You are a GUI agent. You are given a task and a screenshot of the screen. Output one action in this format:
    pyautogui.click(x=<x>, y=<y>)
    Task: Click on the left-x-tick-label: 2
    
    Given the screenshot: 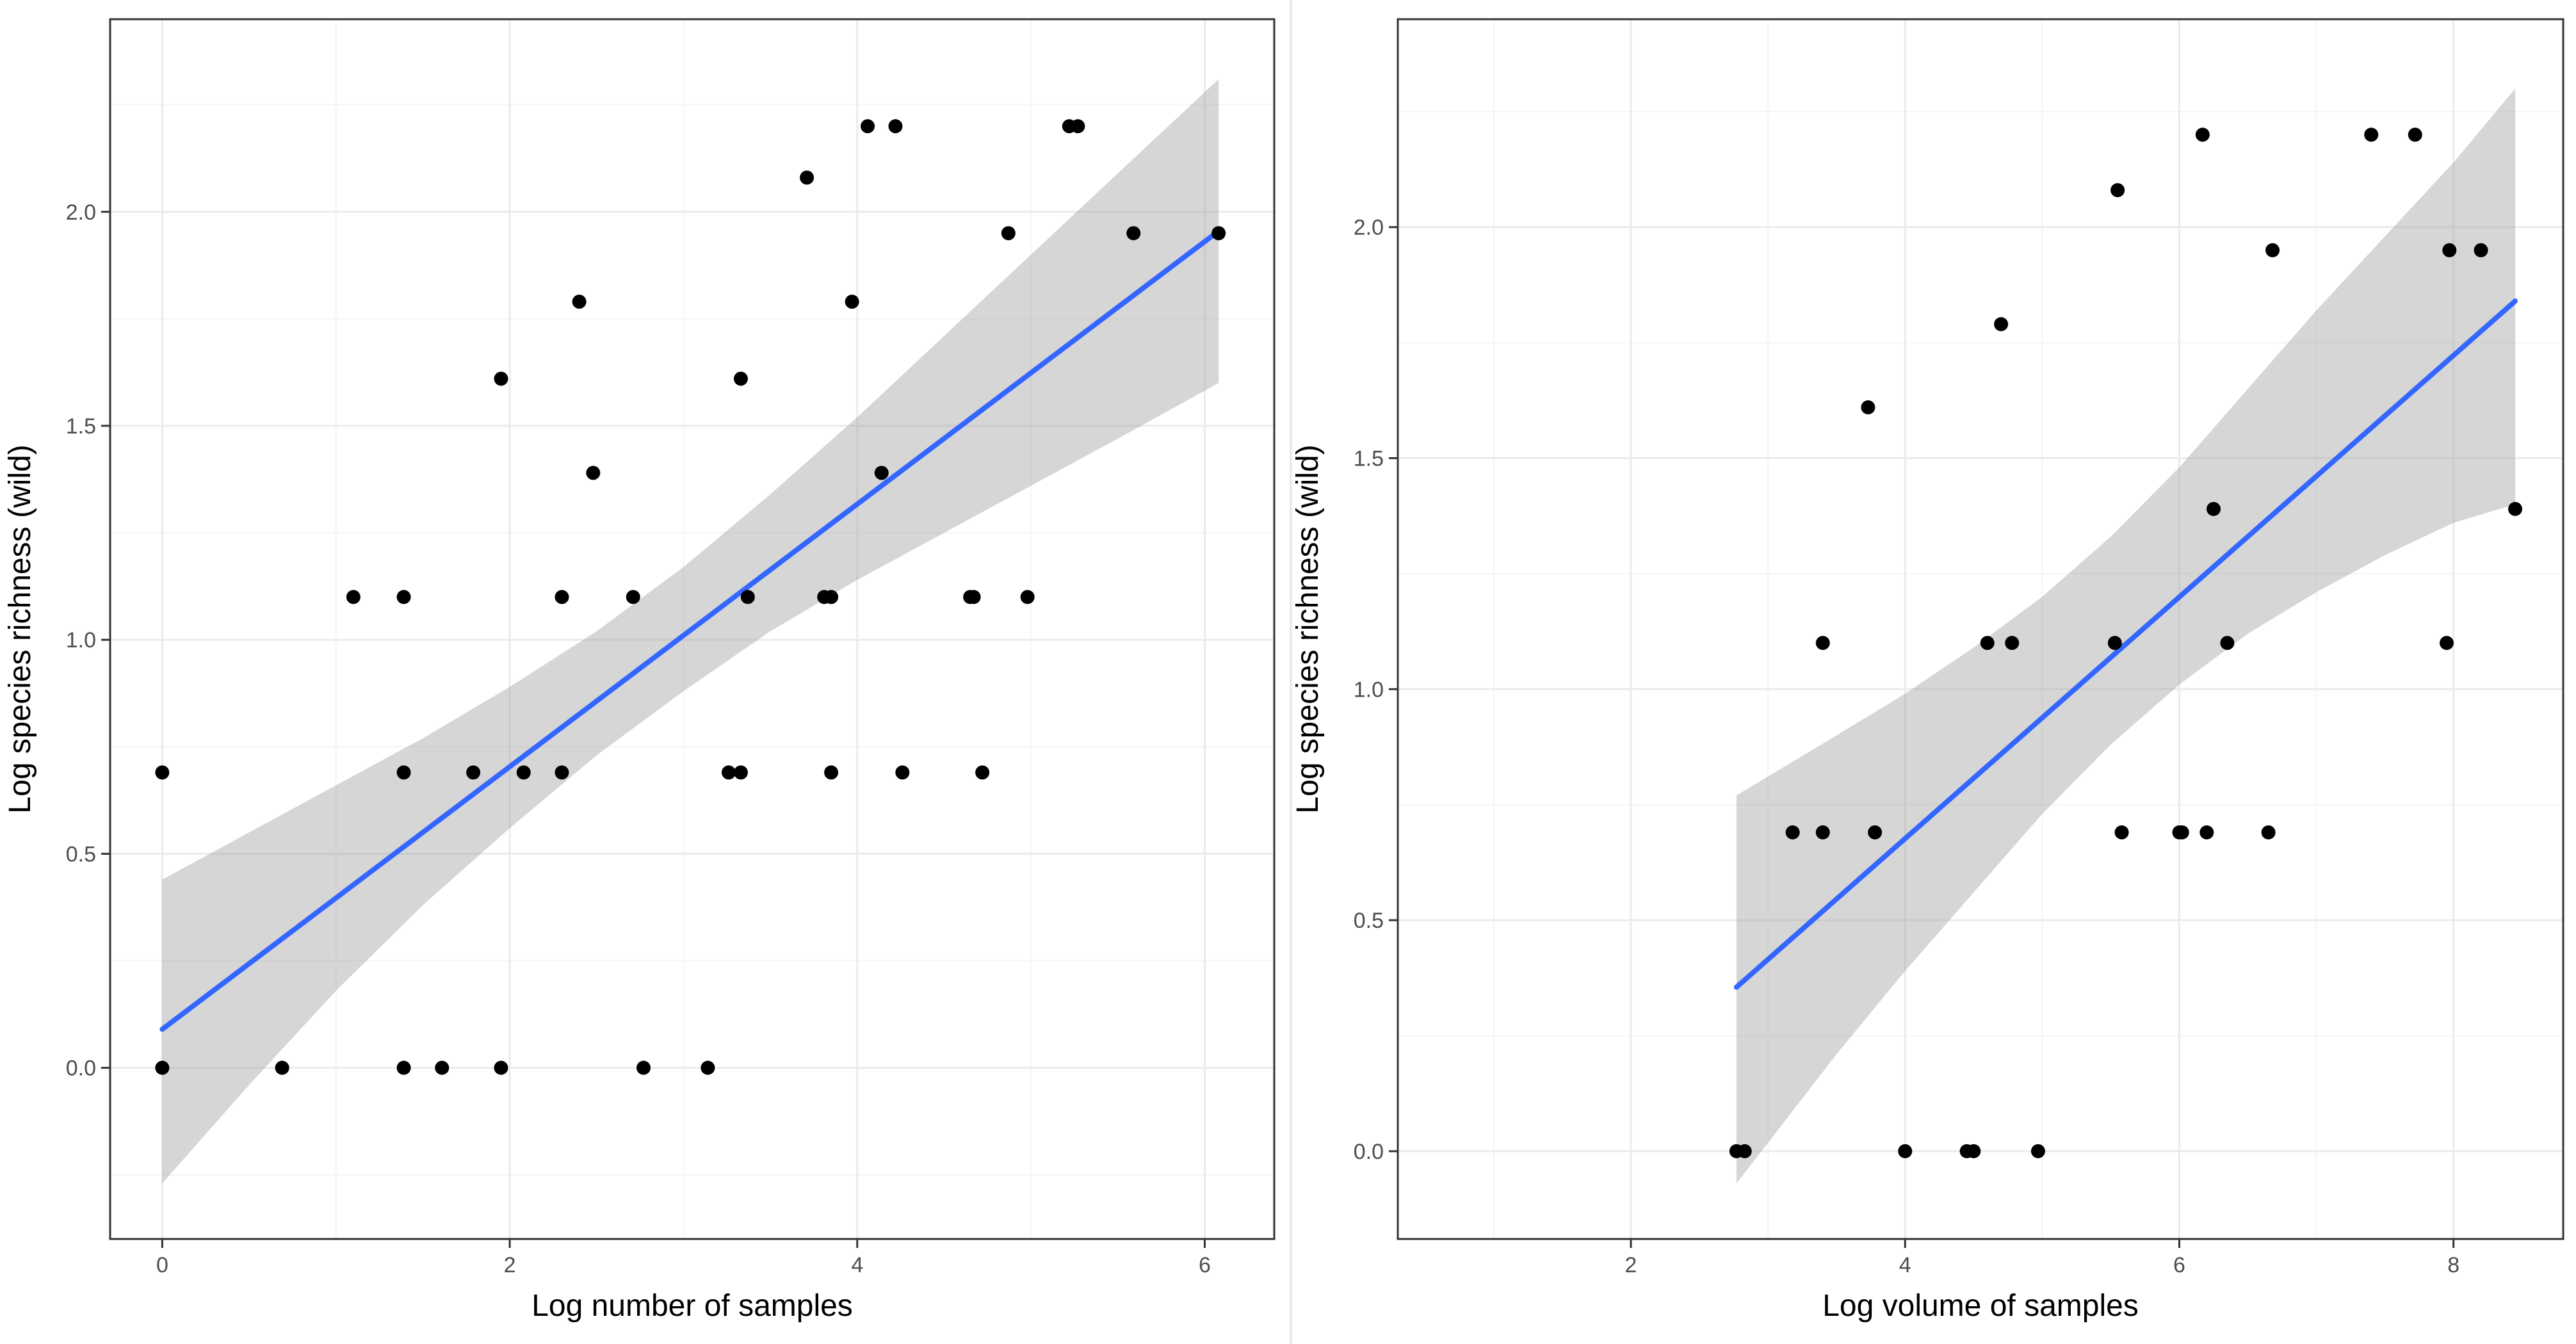 What is the action you would take?
    pyautogui.click(x=510, y=1265)
    